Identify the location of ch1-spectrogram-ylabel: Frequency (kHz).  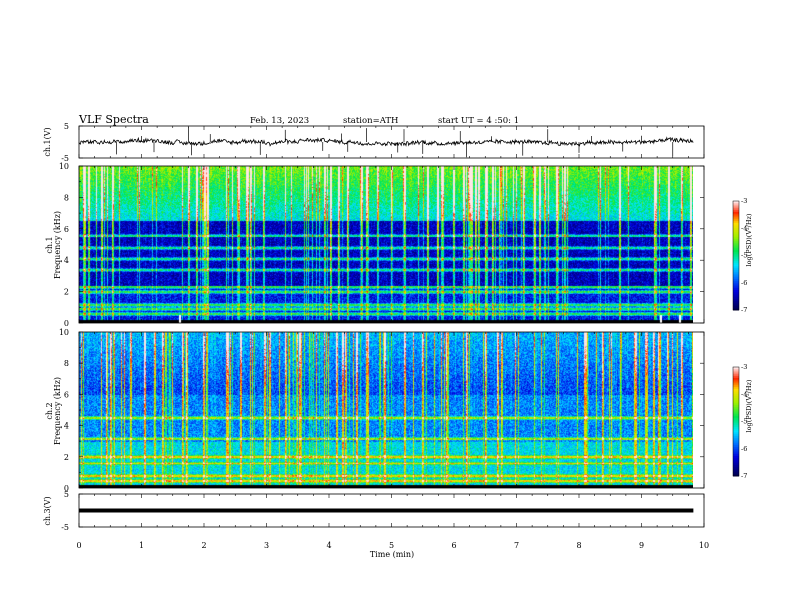
(57, 245).